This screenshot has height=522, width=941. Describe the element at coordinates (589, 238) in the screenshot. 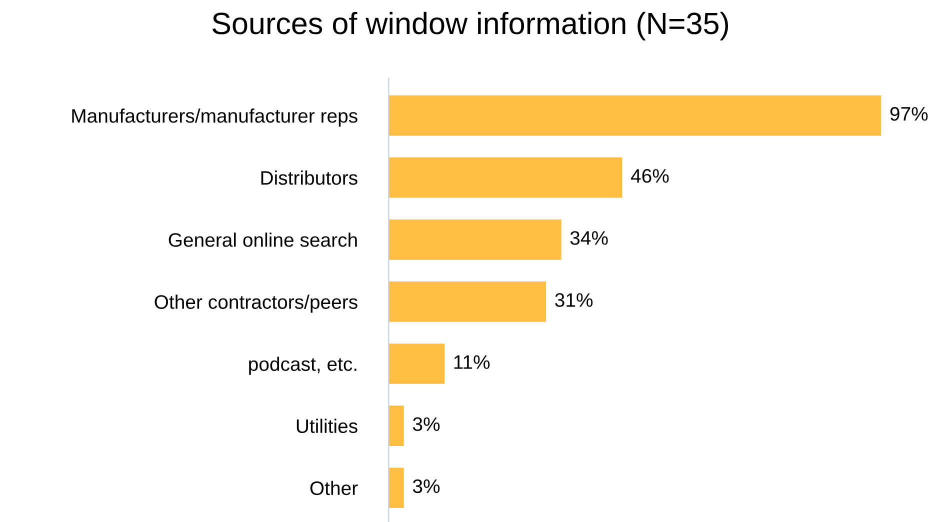

I see `data-label: 34%` at that location.